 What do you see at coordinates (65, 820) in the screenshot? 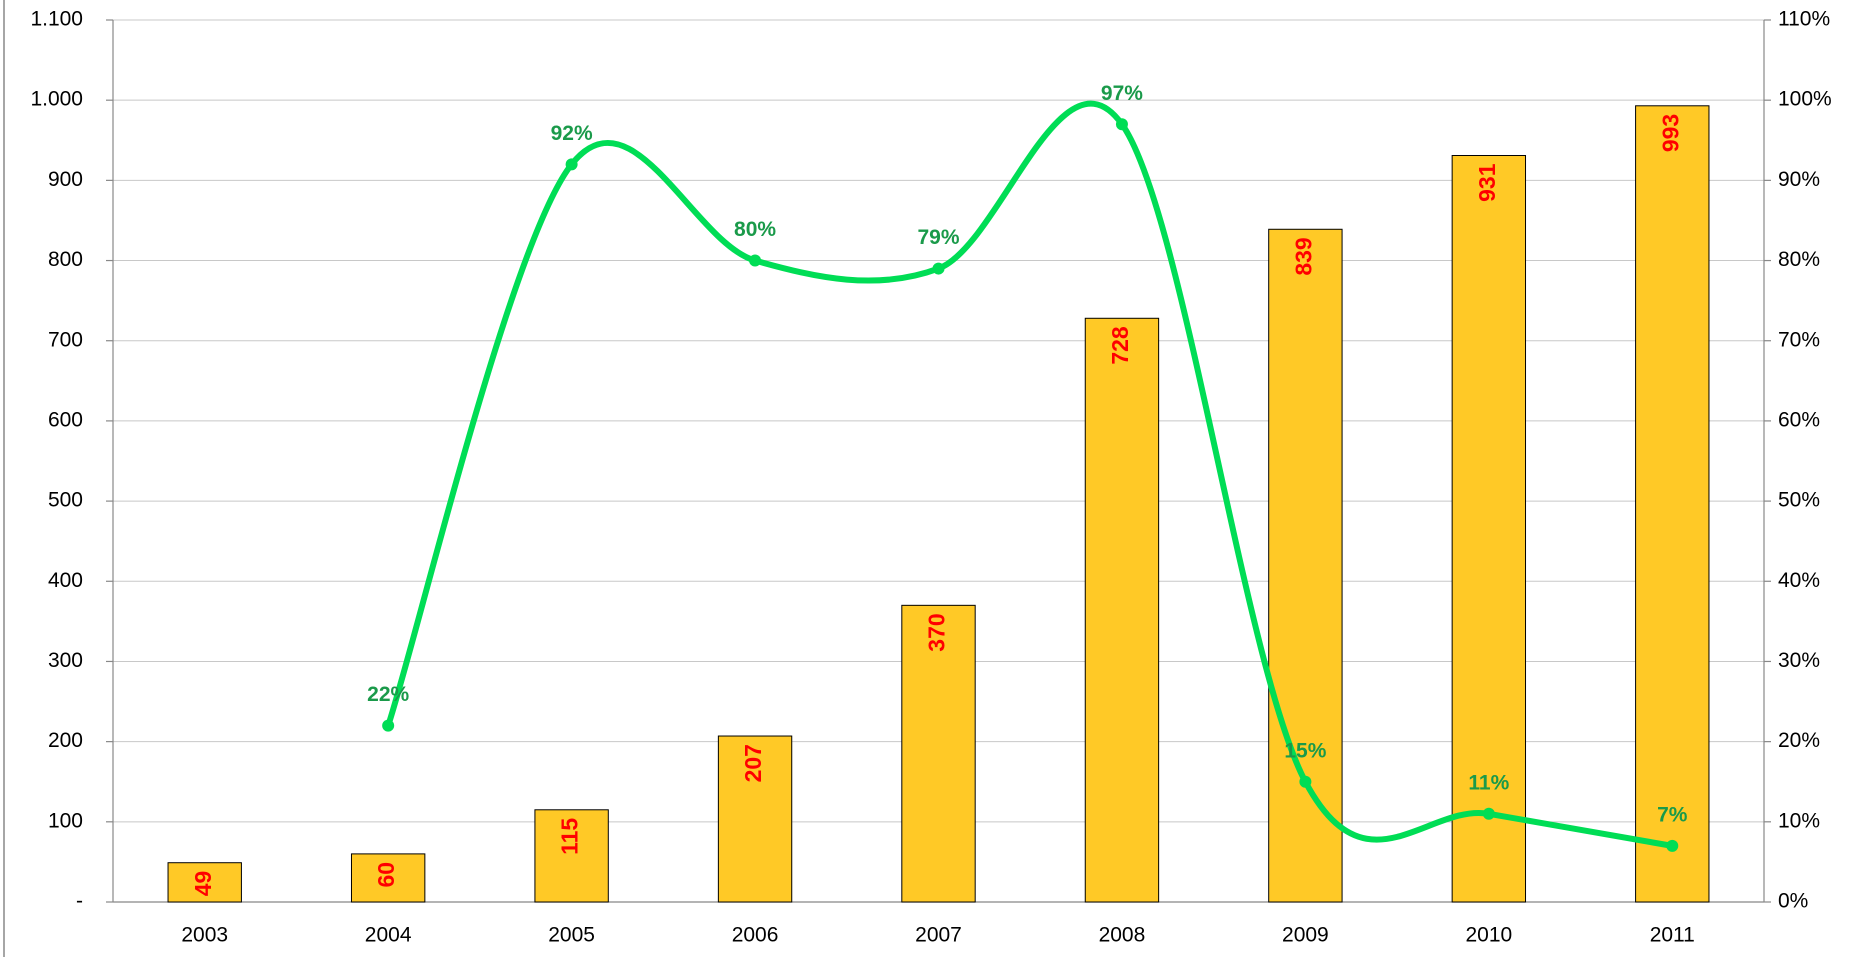
I see `y-tick-label: 100` at bounding box center [65, 820].